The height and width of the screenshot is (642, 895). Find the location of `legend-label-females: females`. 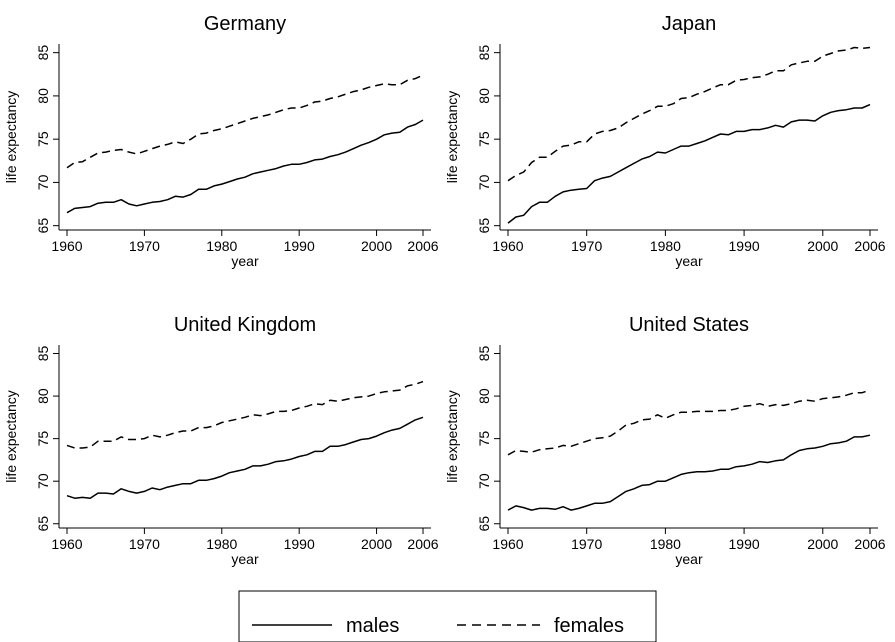

legend-label-females: females is located at coordinates (589, 626).